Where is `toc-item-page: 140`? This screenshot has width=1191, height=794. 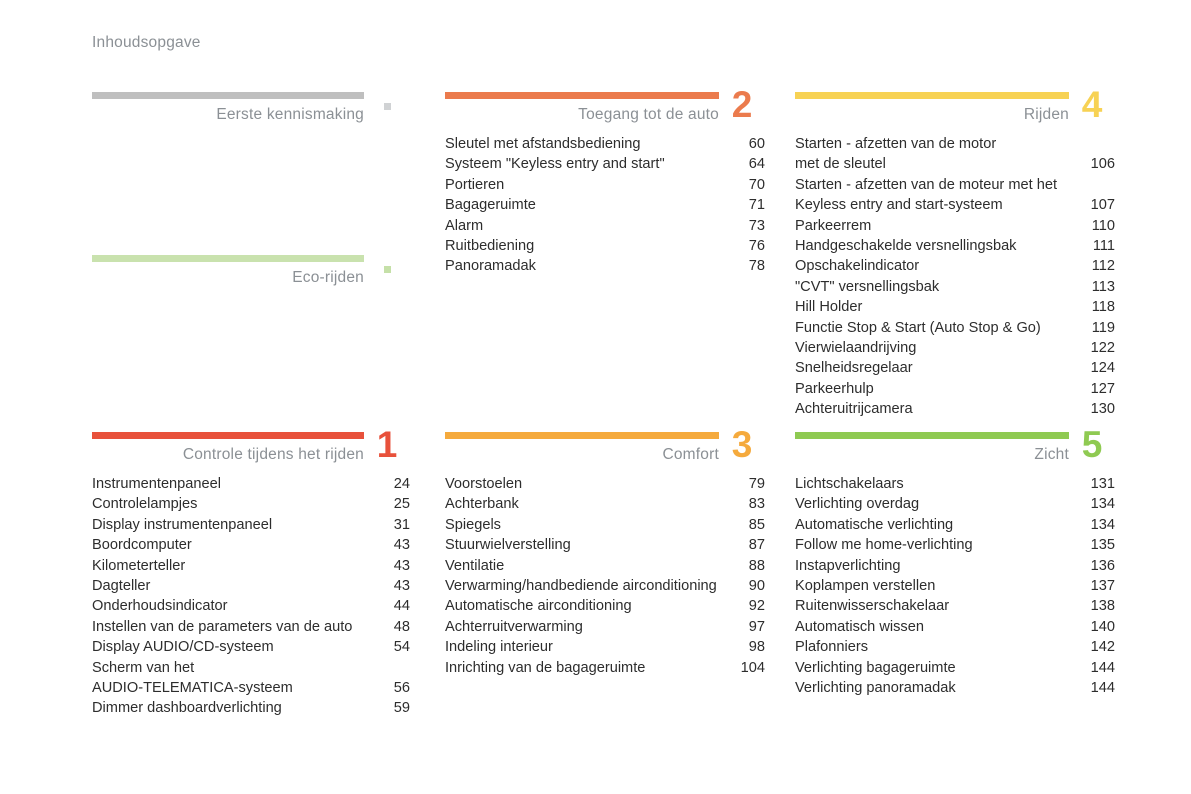 toc-item-page: 140 is located at coordinates (1102, 626).